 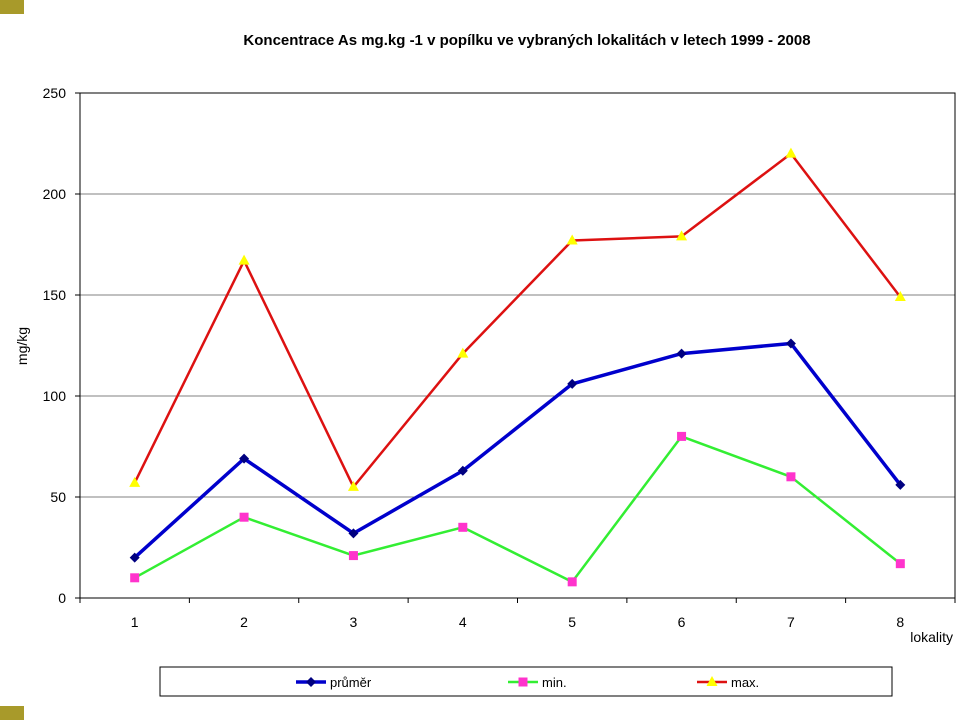 I want to click on x-tick-labels: 1 2 3 4 5 6 7 8, so click(x=517, y=614).